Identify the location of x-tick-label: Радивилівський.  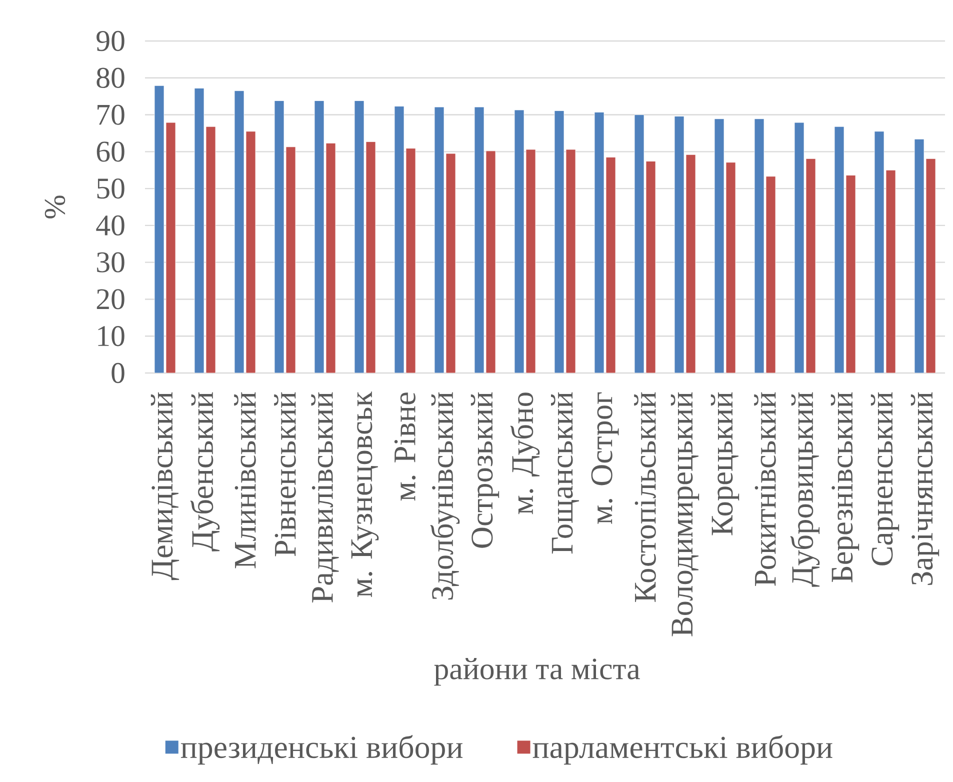
(325, 497).